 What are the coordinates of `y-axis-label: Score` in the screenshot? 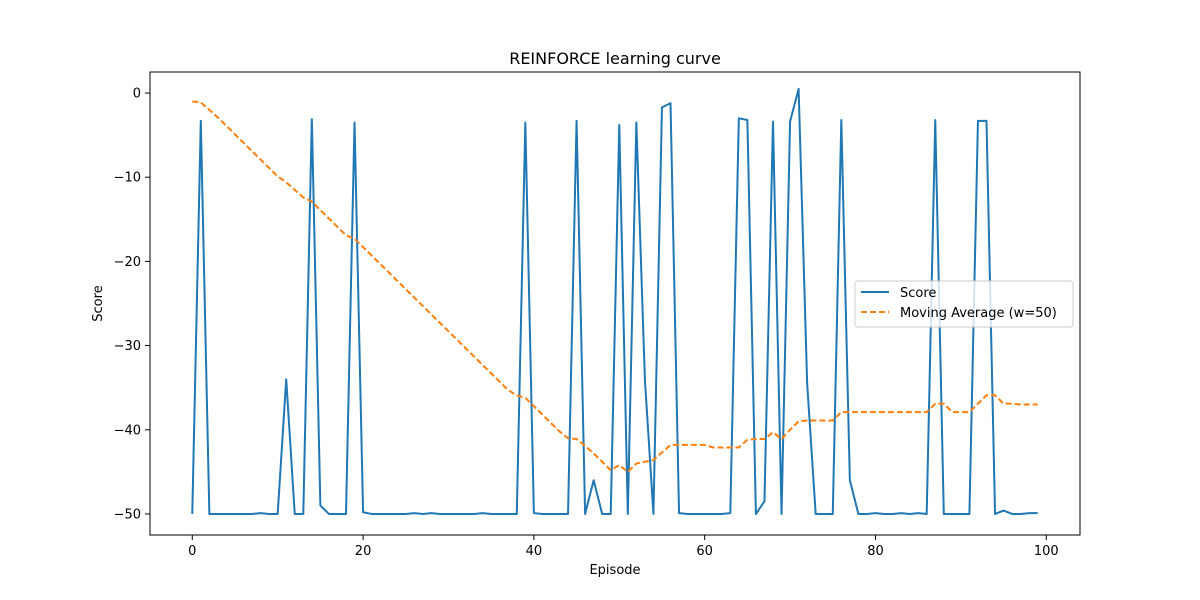 It's located at (98, 303).